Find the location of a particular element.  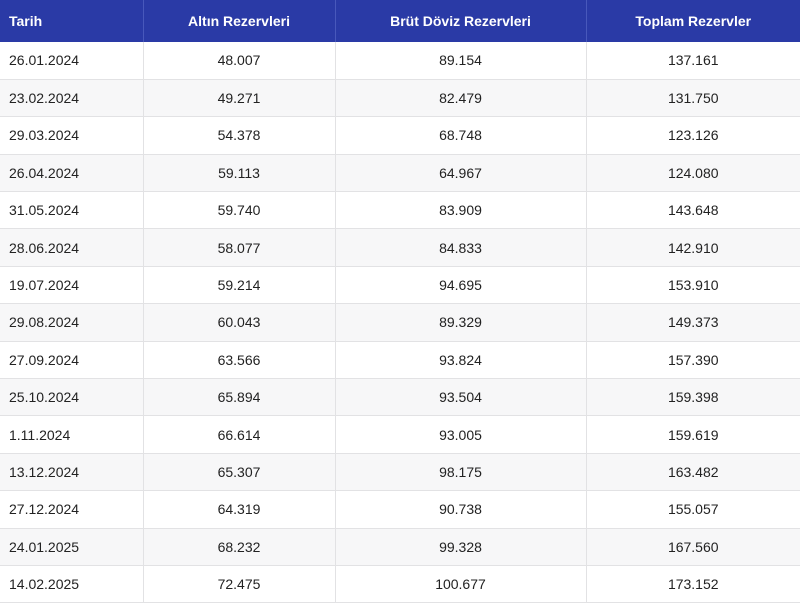

table-row: 14.02.2025 72.475 100.677 173.152 is located at coordinates (400, 584).